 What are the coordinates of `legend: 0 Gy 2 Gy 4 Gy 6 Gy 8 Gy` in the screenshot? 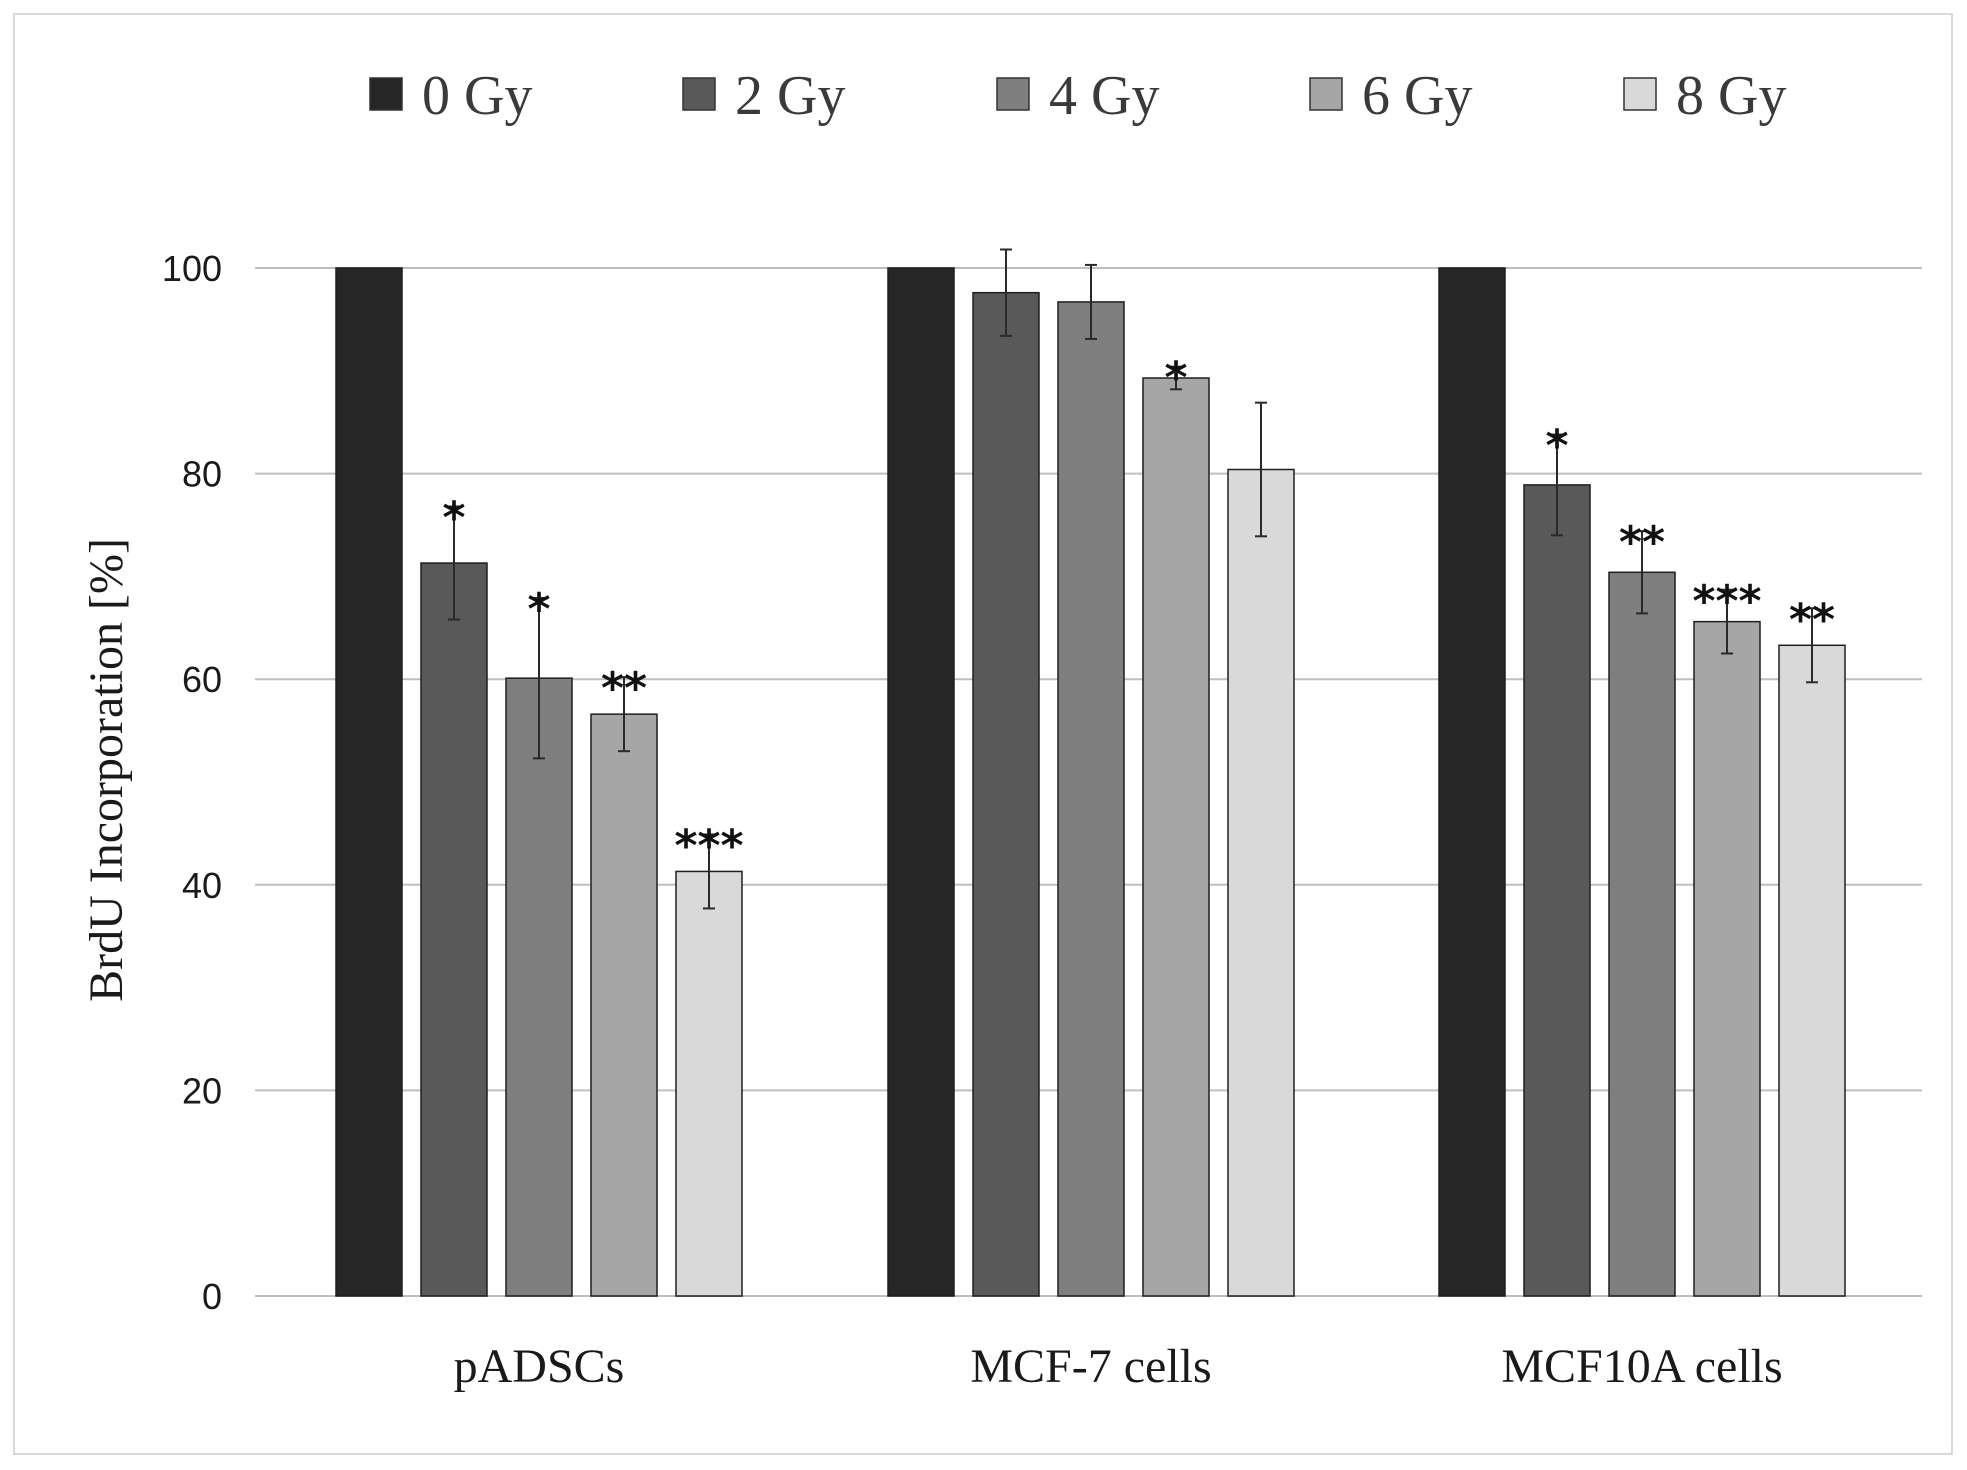 It's located at (1077, 96).